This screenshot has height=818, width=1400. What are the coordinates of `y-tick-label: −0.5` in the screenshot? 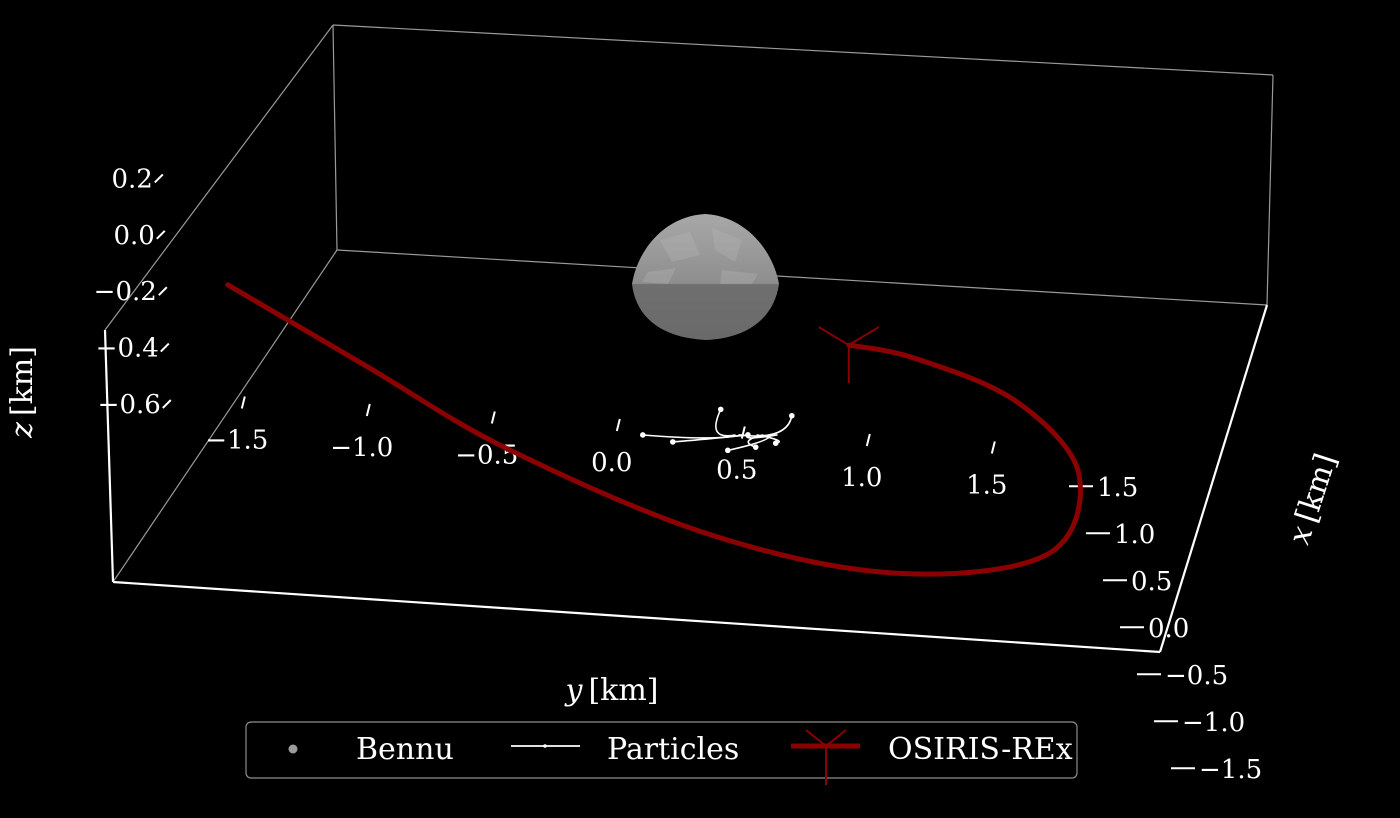 It's located at (486, 456).